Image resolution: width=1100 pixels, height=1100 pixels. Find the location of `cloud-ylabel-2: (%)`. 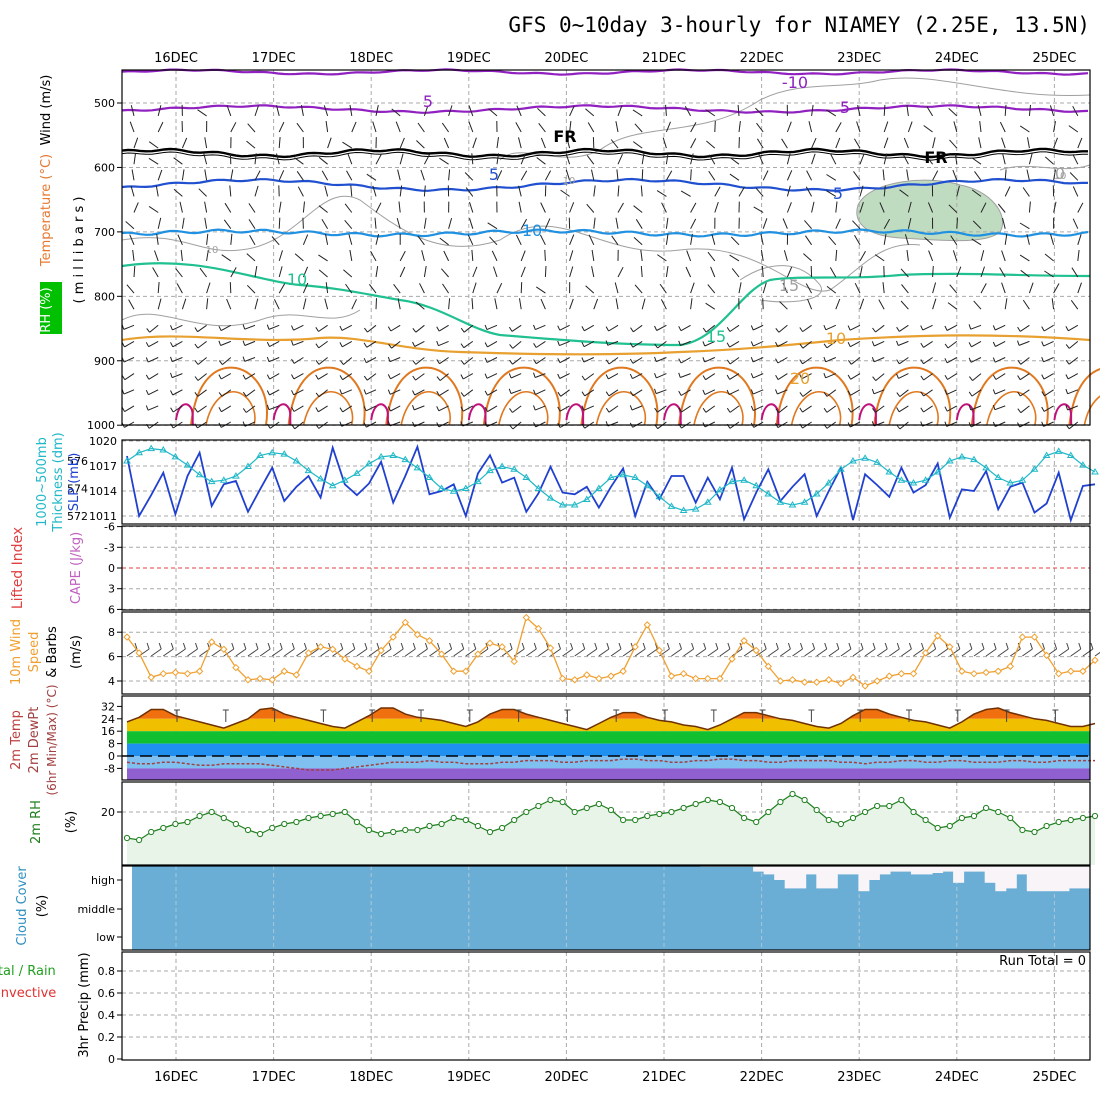

cloud-ylabel-2: (%) is located at coordinates (42, 906).